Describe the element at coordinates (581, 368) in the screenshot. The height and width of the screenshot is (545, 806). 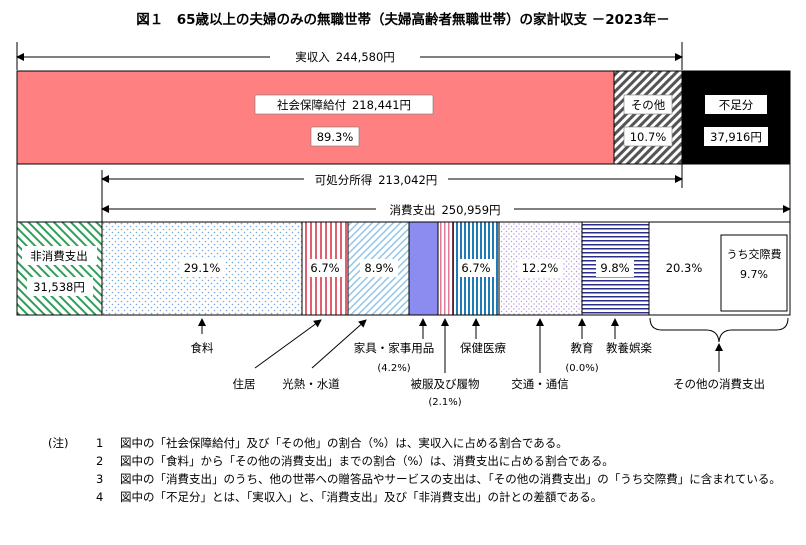
I see `education-share: (0.0%)` at that location.